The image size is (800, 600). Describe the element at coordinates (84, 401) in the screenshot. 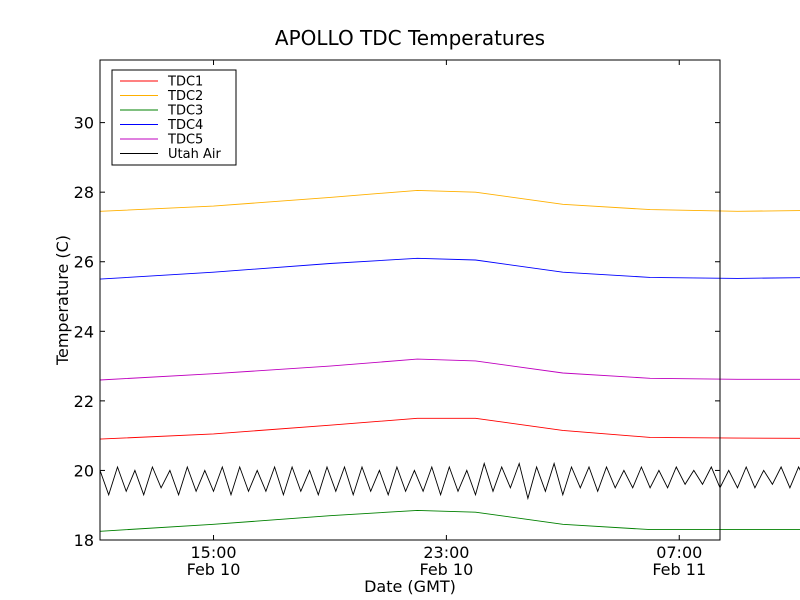

I see `y-tick-label: 22` at that location.